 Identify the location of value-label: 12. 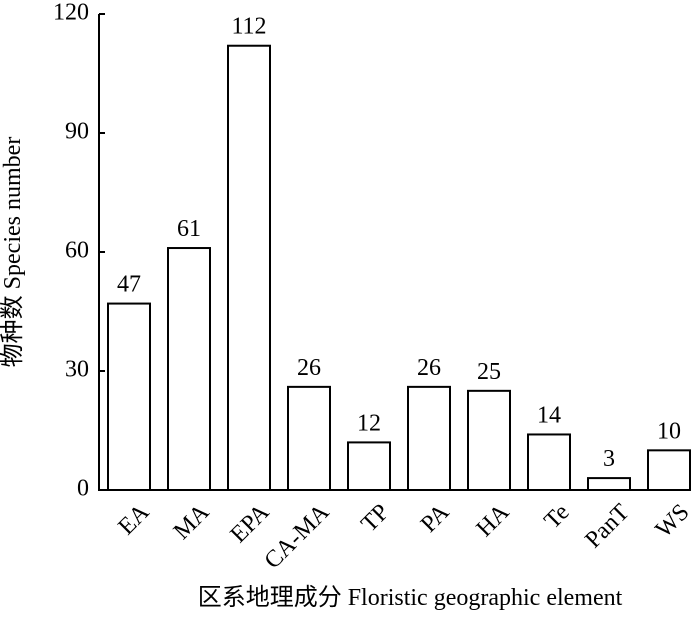
(369, 423).